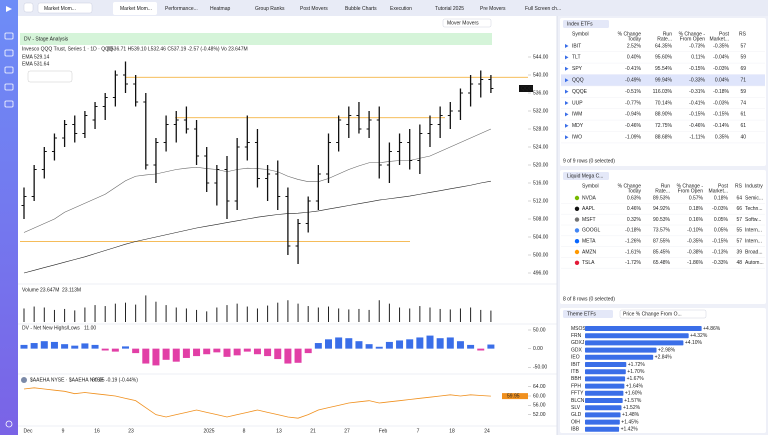 The height and width of the screenshot is (435, 768). What do you see at coordinates (578, 81) in the screenshot?
I see `table-cell: QQQ` at bounding box center [578, 81].